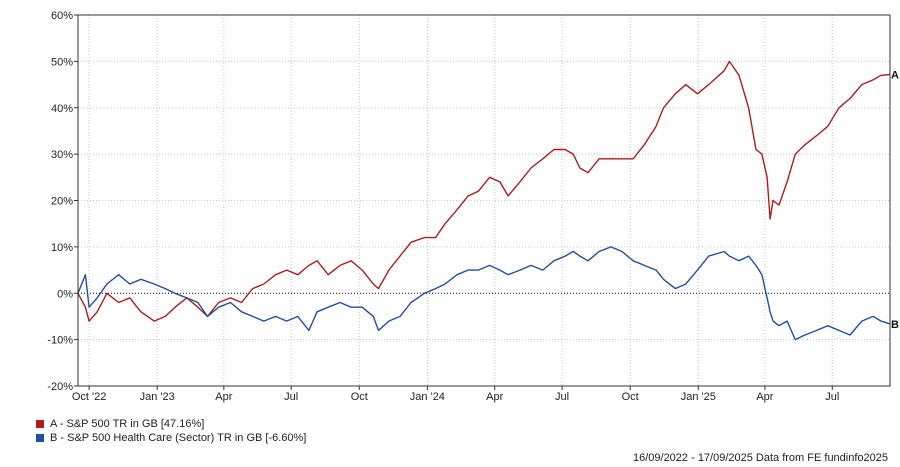 This screenshot has width=900, height=467. What do you see at coordinates (60, 387) in the screenshot?
I see `y-tick-label: -20%` at bounding box center [60, 387].